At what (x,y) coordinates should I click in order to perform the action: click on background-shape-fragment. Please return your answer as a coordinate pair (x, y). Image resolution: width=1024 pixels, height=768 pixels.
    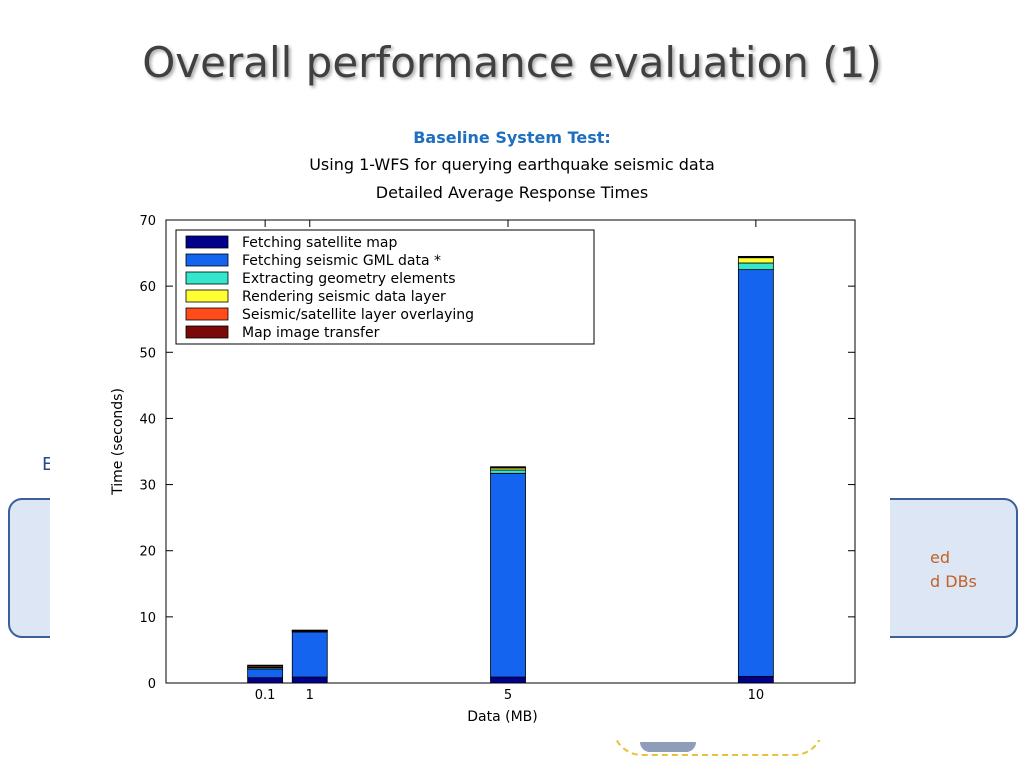
    Looking at the image, I should click on (668, 747).